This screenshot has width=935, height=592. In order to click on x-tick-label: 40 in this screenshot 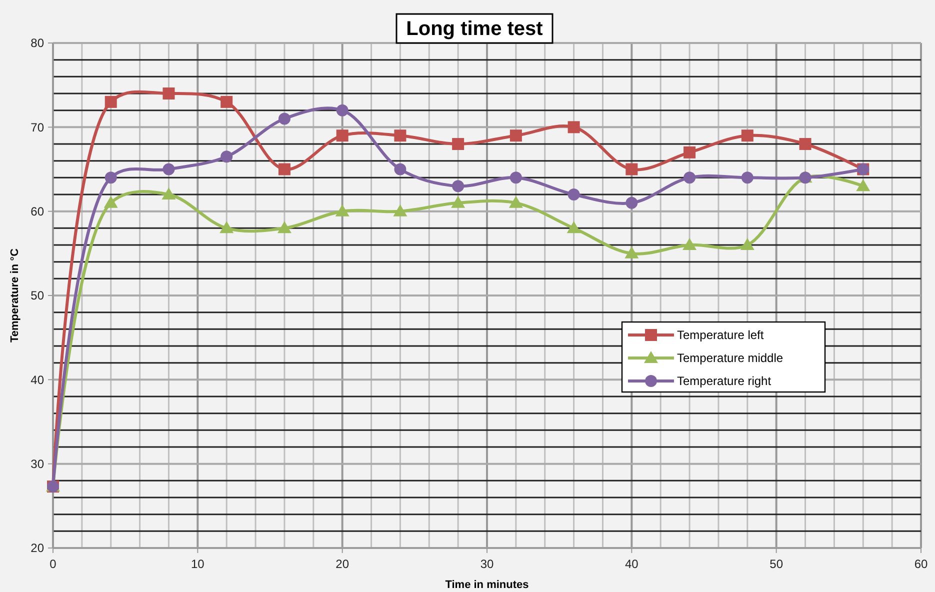, I will do `click(631, 564)`.